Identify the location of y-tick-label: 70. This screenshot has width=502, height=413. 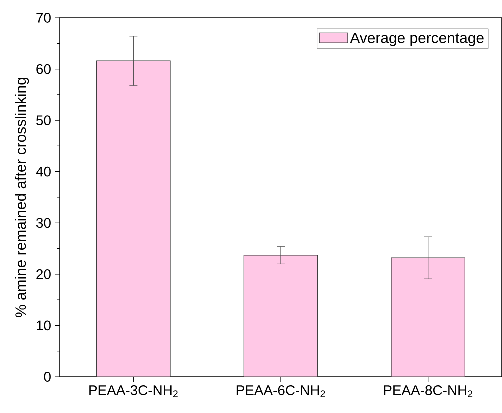
(43, 18).